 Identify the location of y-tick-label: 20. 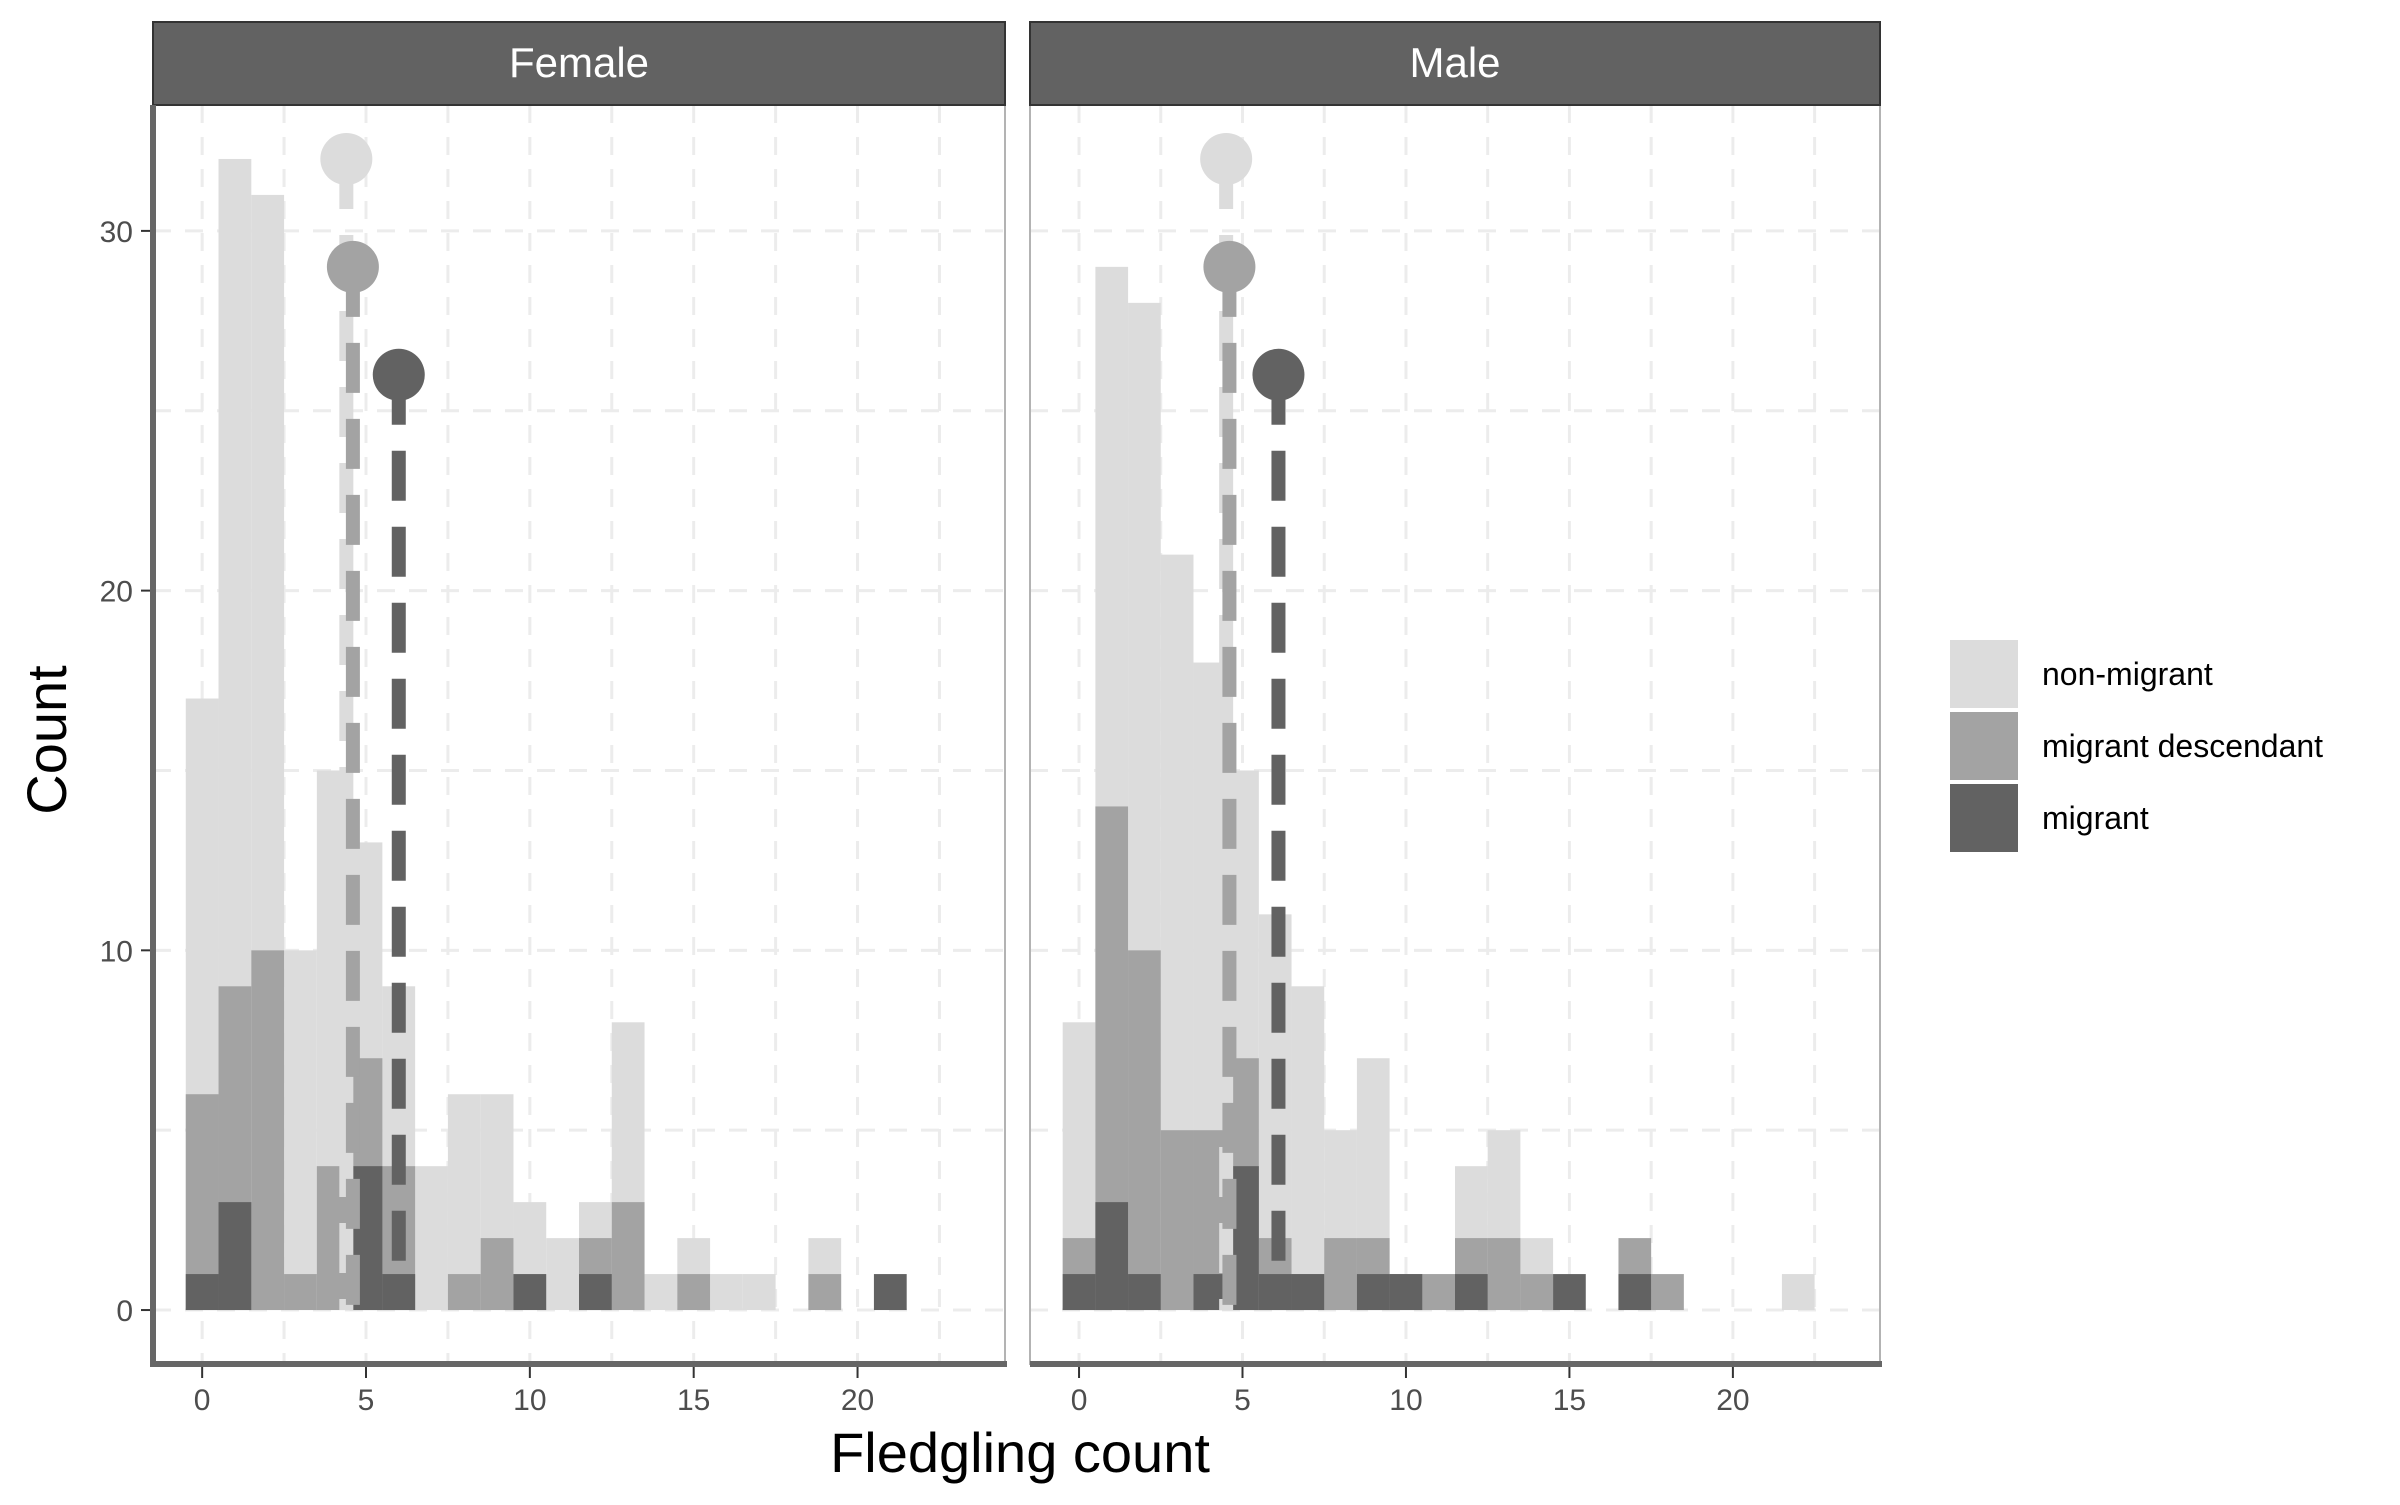
(116, 592).